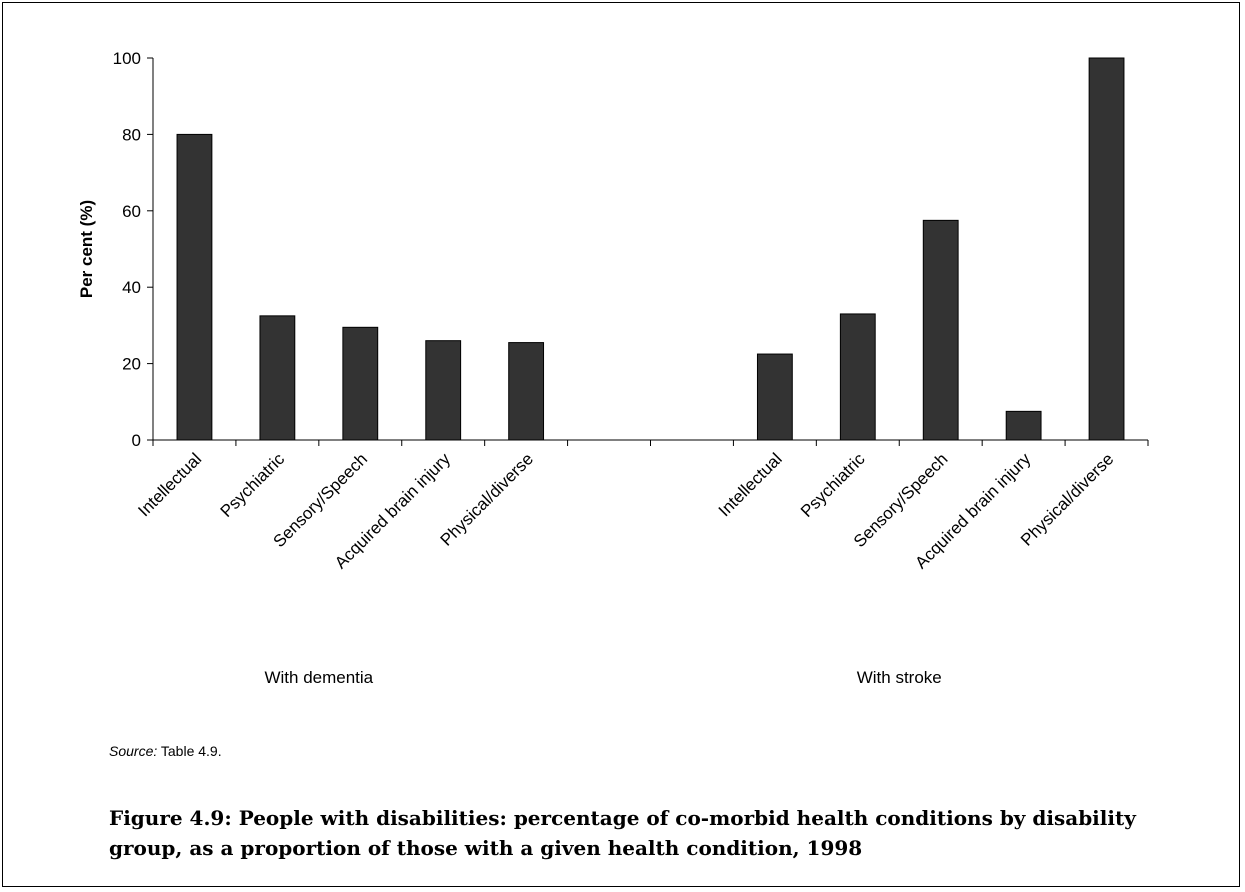 The width and height of the screenshot is (1245, 892). I want to click on source-prefix: Source:, so click(133, 751).